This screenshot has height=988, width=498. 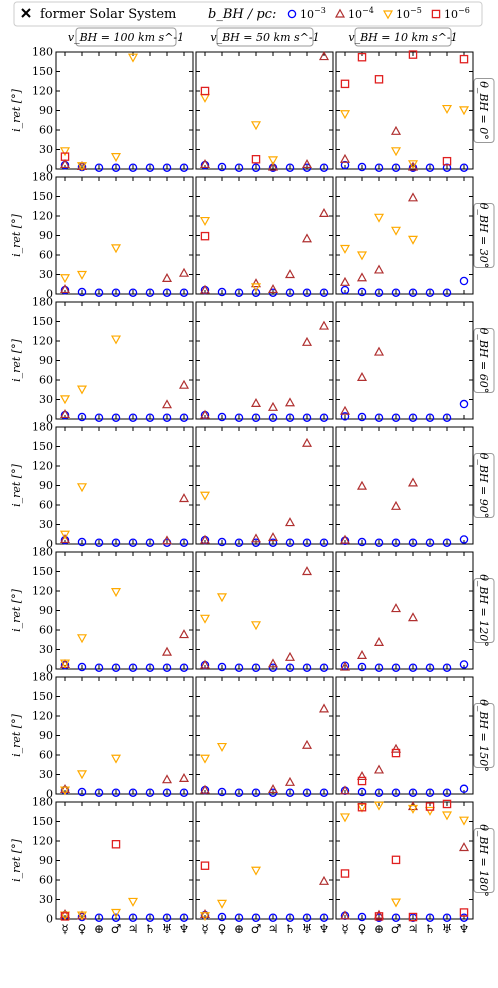 I want to click on panel-r0-c2, so click(x=404, y=111).